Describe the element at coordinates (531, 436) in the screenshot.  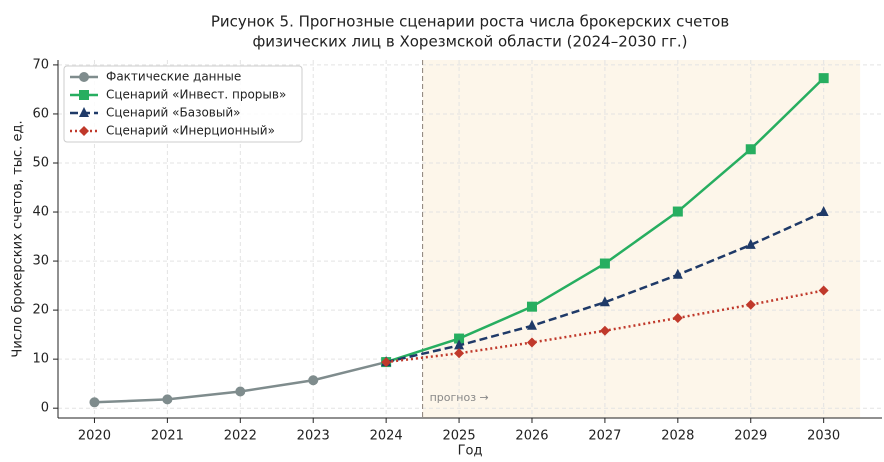
I see `x-tick-label: 2026` at that location.